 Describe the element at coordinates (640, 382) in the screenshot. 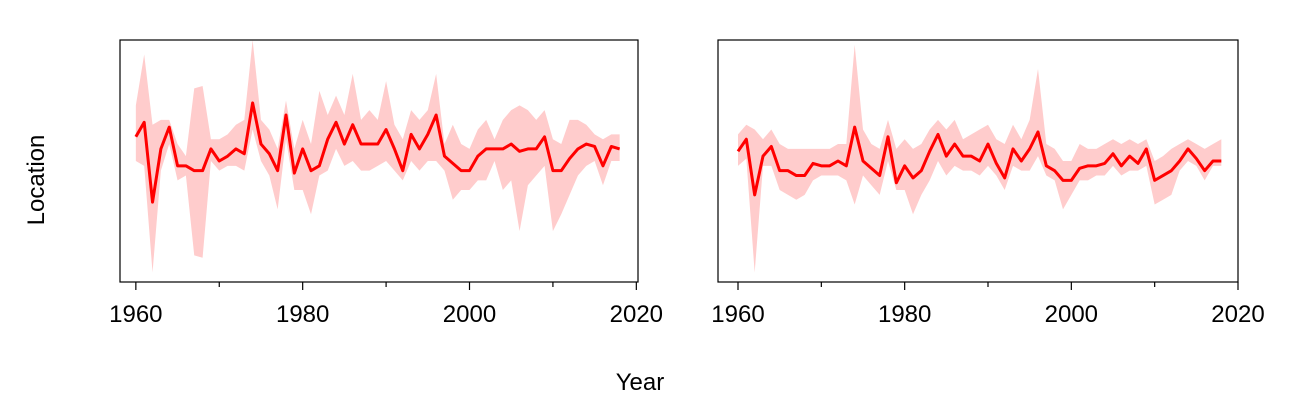

I see `x-axis-label: Year` at that location.